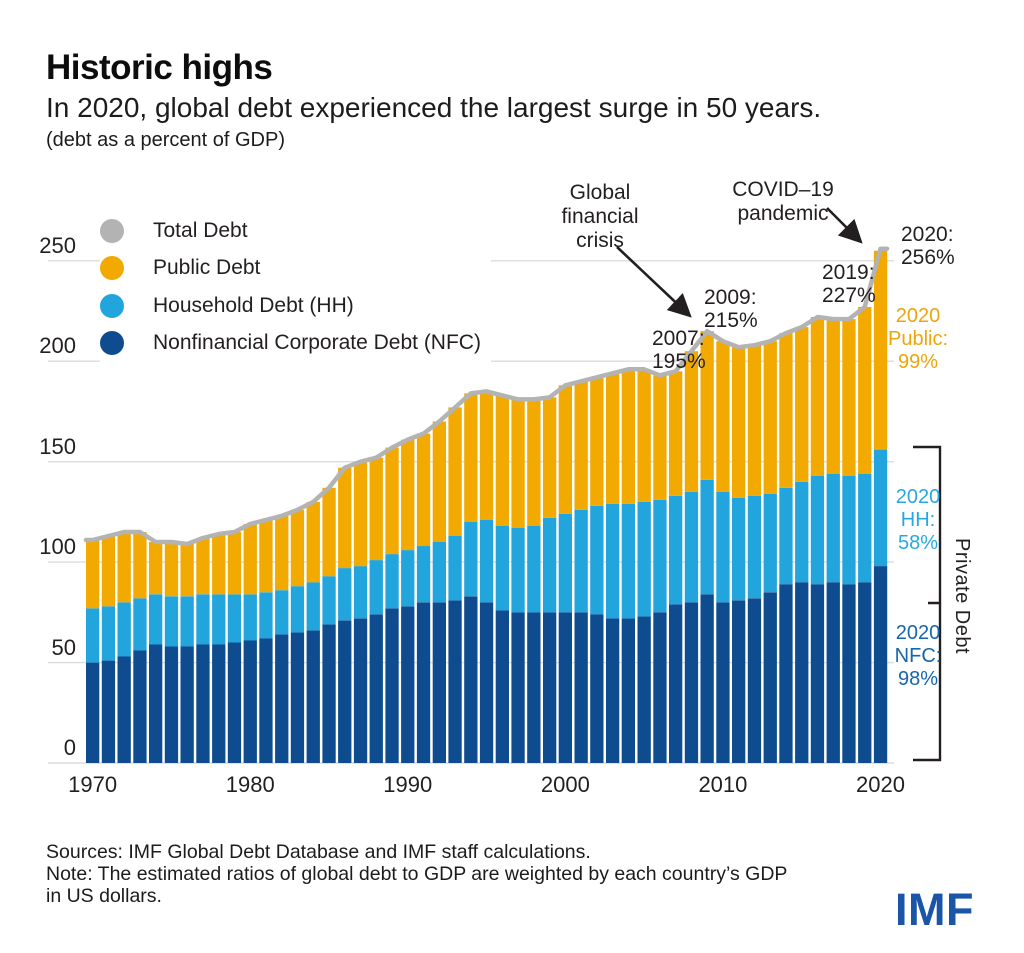 This screenshot has width=1024, height=953. Describe the element at coordinates (57, 547) in the screenshot. I see `y-axis-tick: 100` at that location.